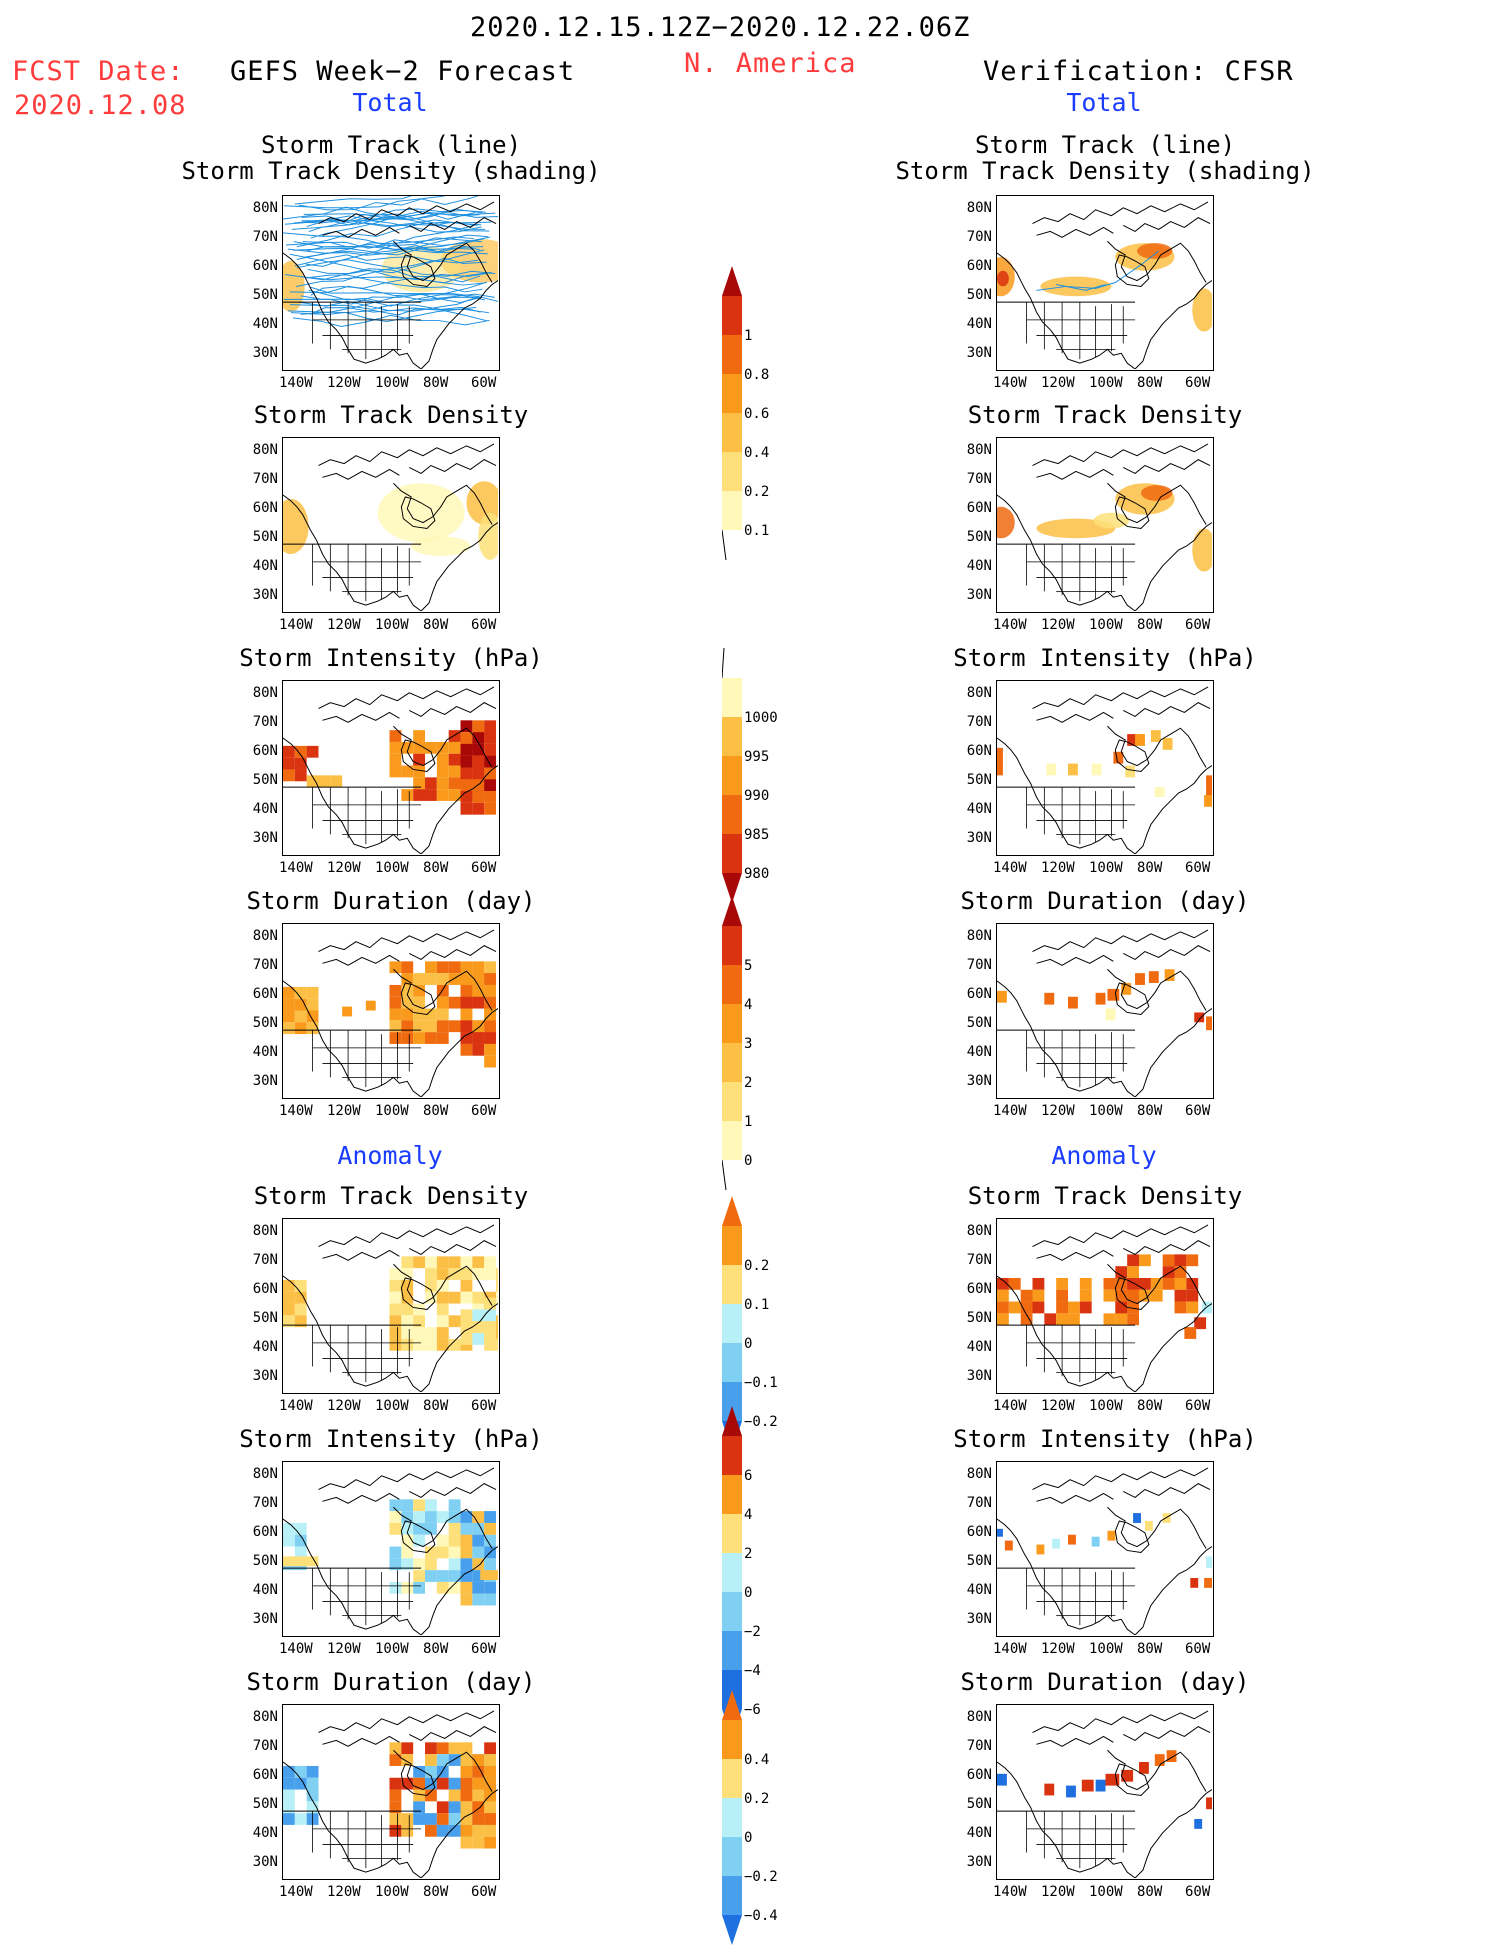 Image resolution: width=1487 pixels, height=1955 pixels. What do you see at coordinates (390, 1155) in the screenshot?
I see `anomaly-label-left: Anomaly` at bounding box center [390, 1155].